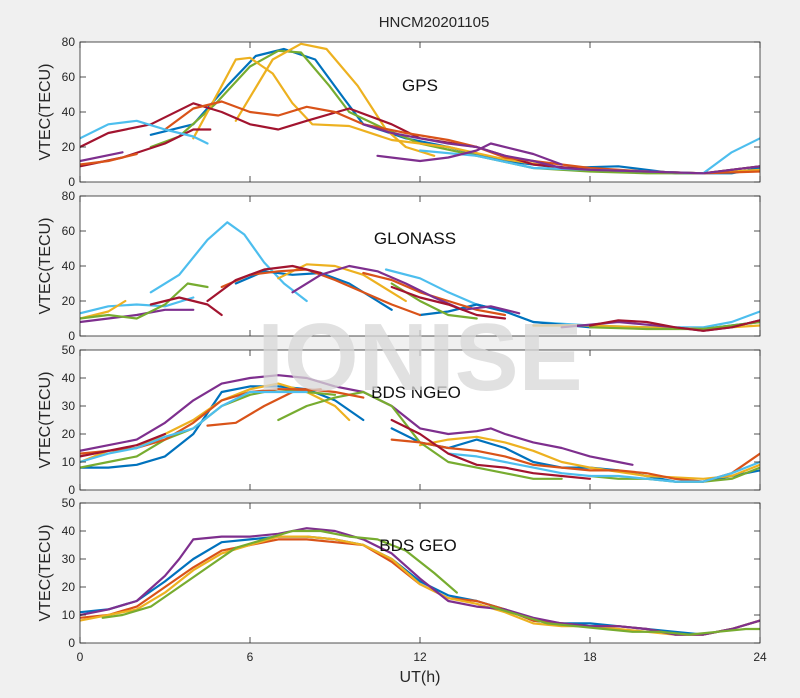 This screenshot has width=800, height=698. Describe the element at coordinates (415, 238) in the screenshot. I see `panel-label: GLONASS` at that location.